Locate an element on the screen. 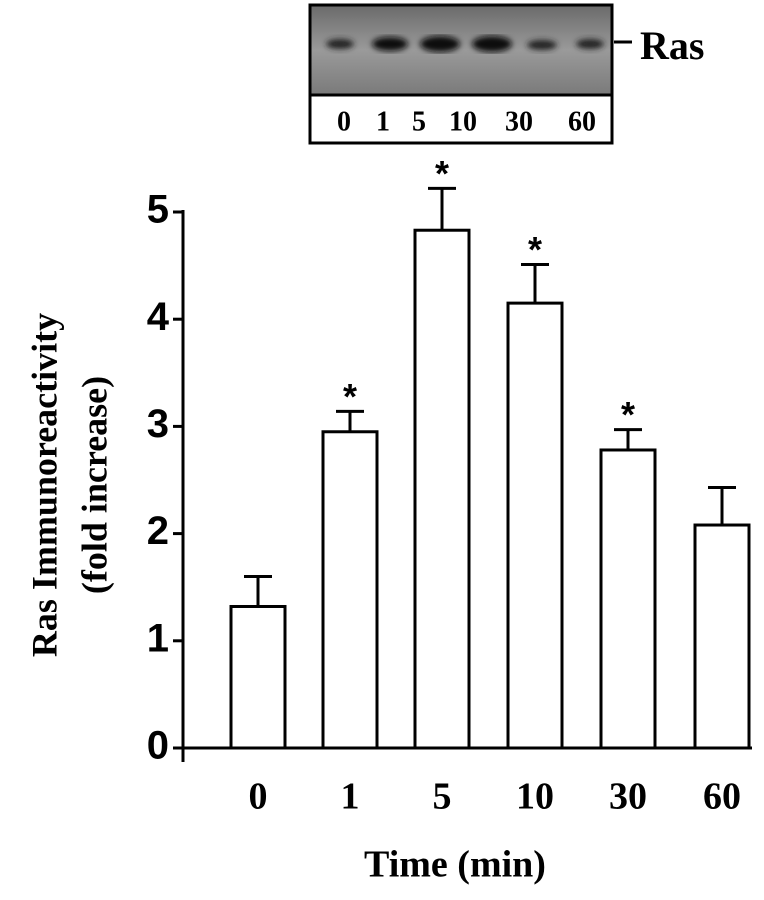  x-tick-label: 60 is located at coordinates (722, 797).